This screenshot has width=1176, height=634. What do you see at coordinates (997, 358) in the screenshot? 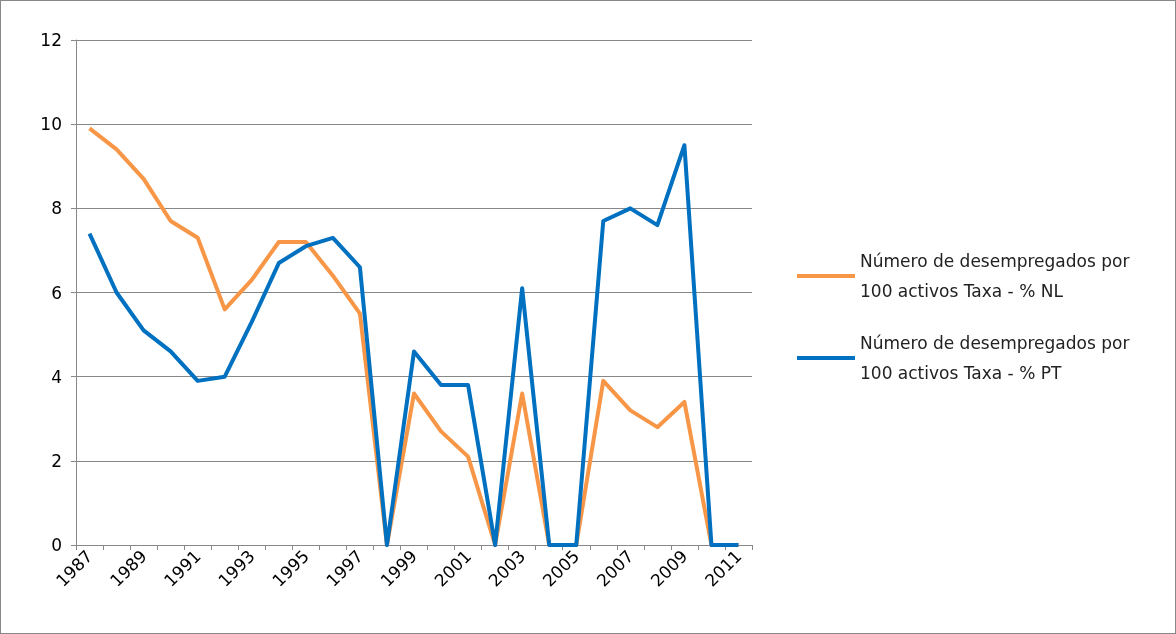
I see `legend-label: Número de desempregados por 100 activos Taxa - % PT` at bounding box center [997, 358].